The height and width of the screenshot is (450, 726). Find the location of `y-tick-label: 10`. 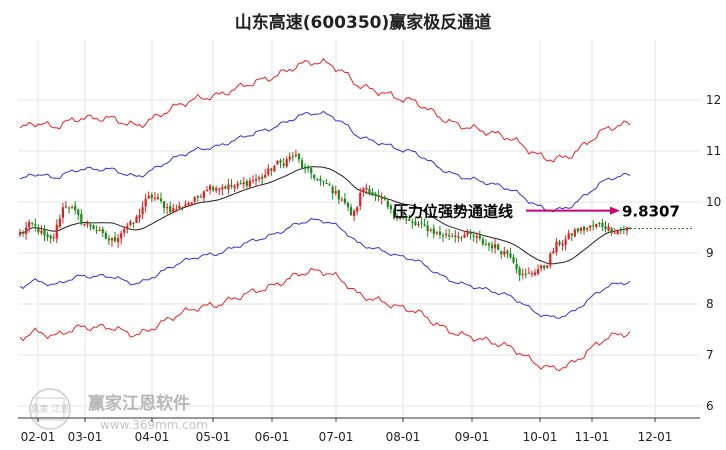

y-tick-label: 10 is located at coordinates (713, 202).